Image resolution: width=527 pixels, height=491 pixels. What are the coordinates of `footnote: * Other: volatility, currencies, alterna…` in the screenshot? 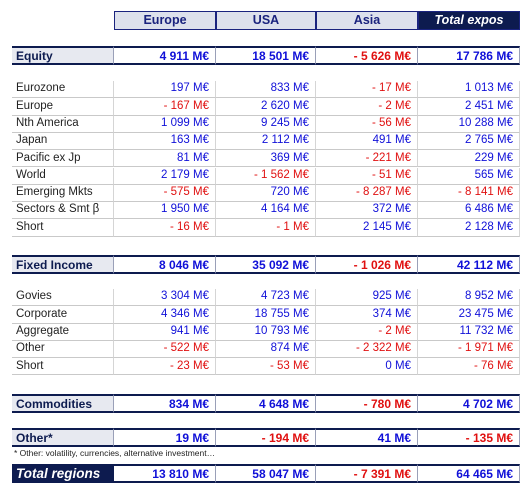 It's located at (115, 452).